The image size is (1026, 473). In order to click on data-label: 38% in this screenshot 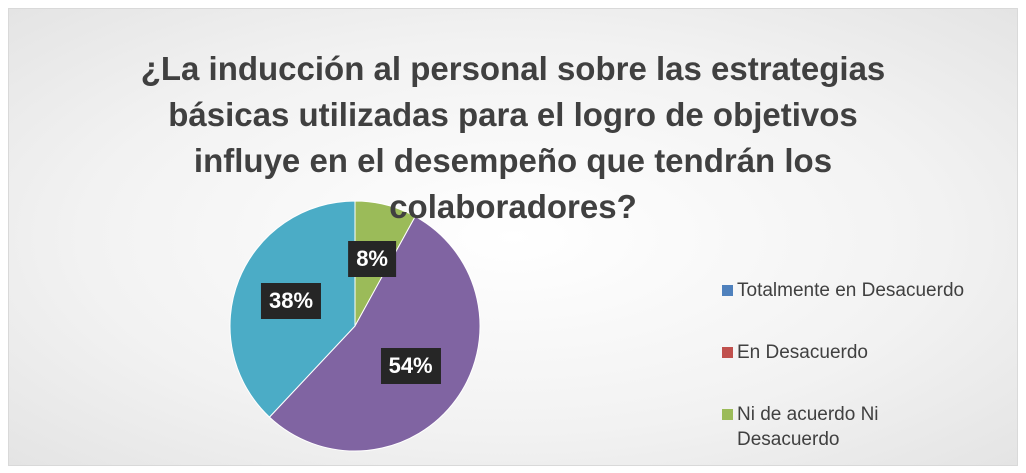, I will do `click(291, 300)`.